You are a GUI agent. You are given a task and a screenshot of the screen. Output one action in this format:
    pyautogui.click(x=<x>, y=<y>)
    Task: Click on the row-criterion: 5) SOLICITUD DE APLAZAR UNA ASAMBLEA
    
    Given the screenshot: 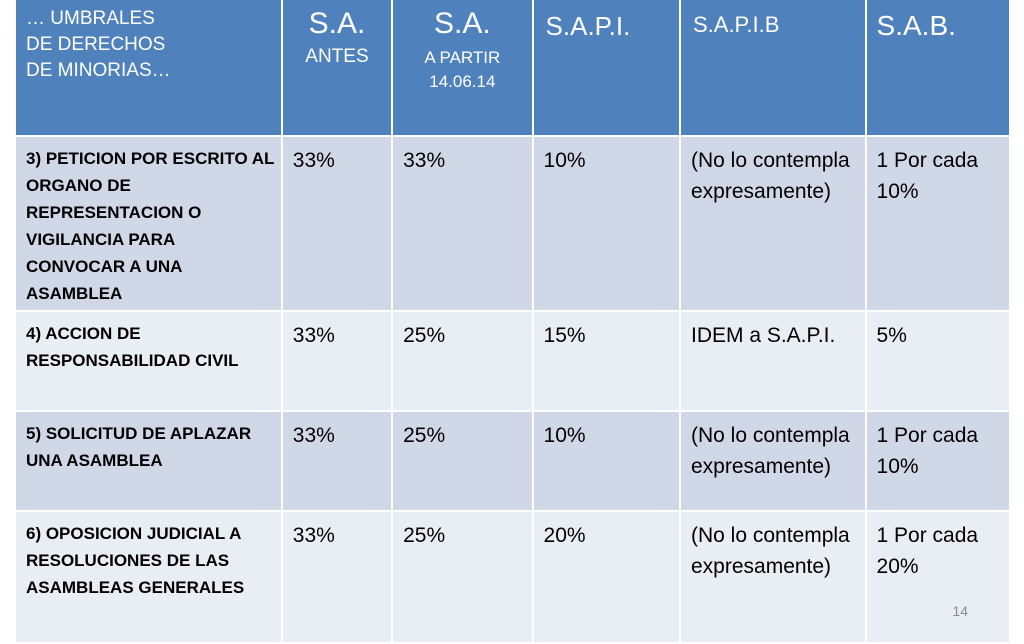 What is the action you would take?
    pyautogui.click(x=149, y=461)
    